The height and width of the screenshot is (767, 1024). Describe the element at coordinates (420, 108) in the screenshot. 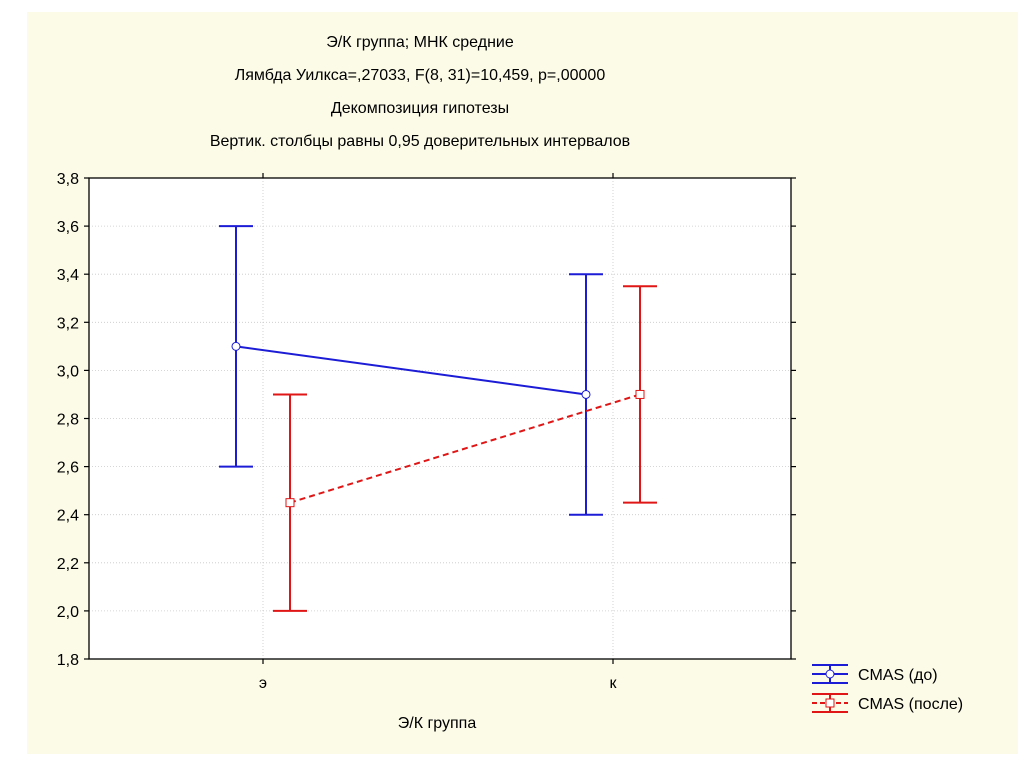

I see `chart-title-line-3: Декомпозиция гипотезы` at that location.